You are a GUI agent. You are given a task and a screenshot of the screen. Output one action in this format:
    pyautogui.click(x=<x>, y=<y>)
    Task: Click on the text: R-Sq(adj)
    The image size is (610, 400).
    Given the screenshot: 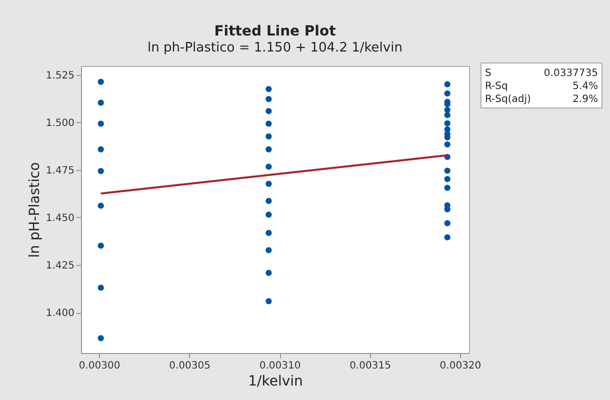 What is the action you would take?
    pyautogui.click(x=508, y=99)
    